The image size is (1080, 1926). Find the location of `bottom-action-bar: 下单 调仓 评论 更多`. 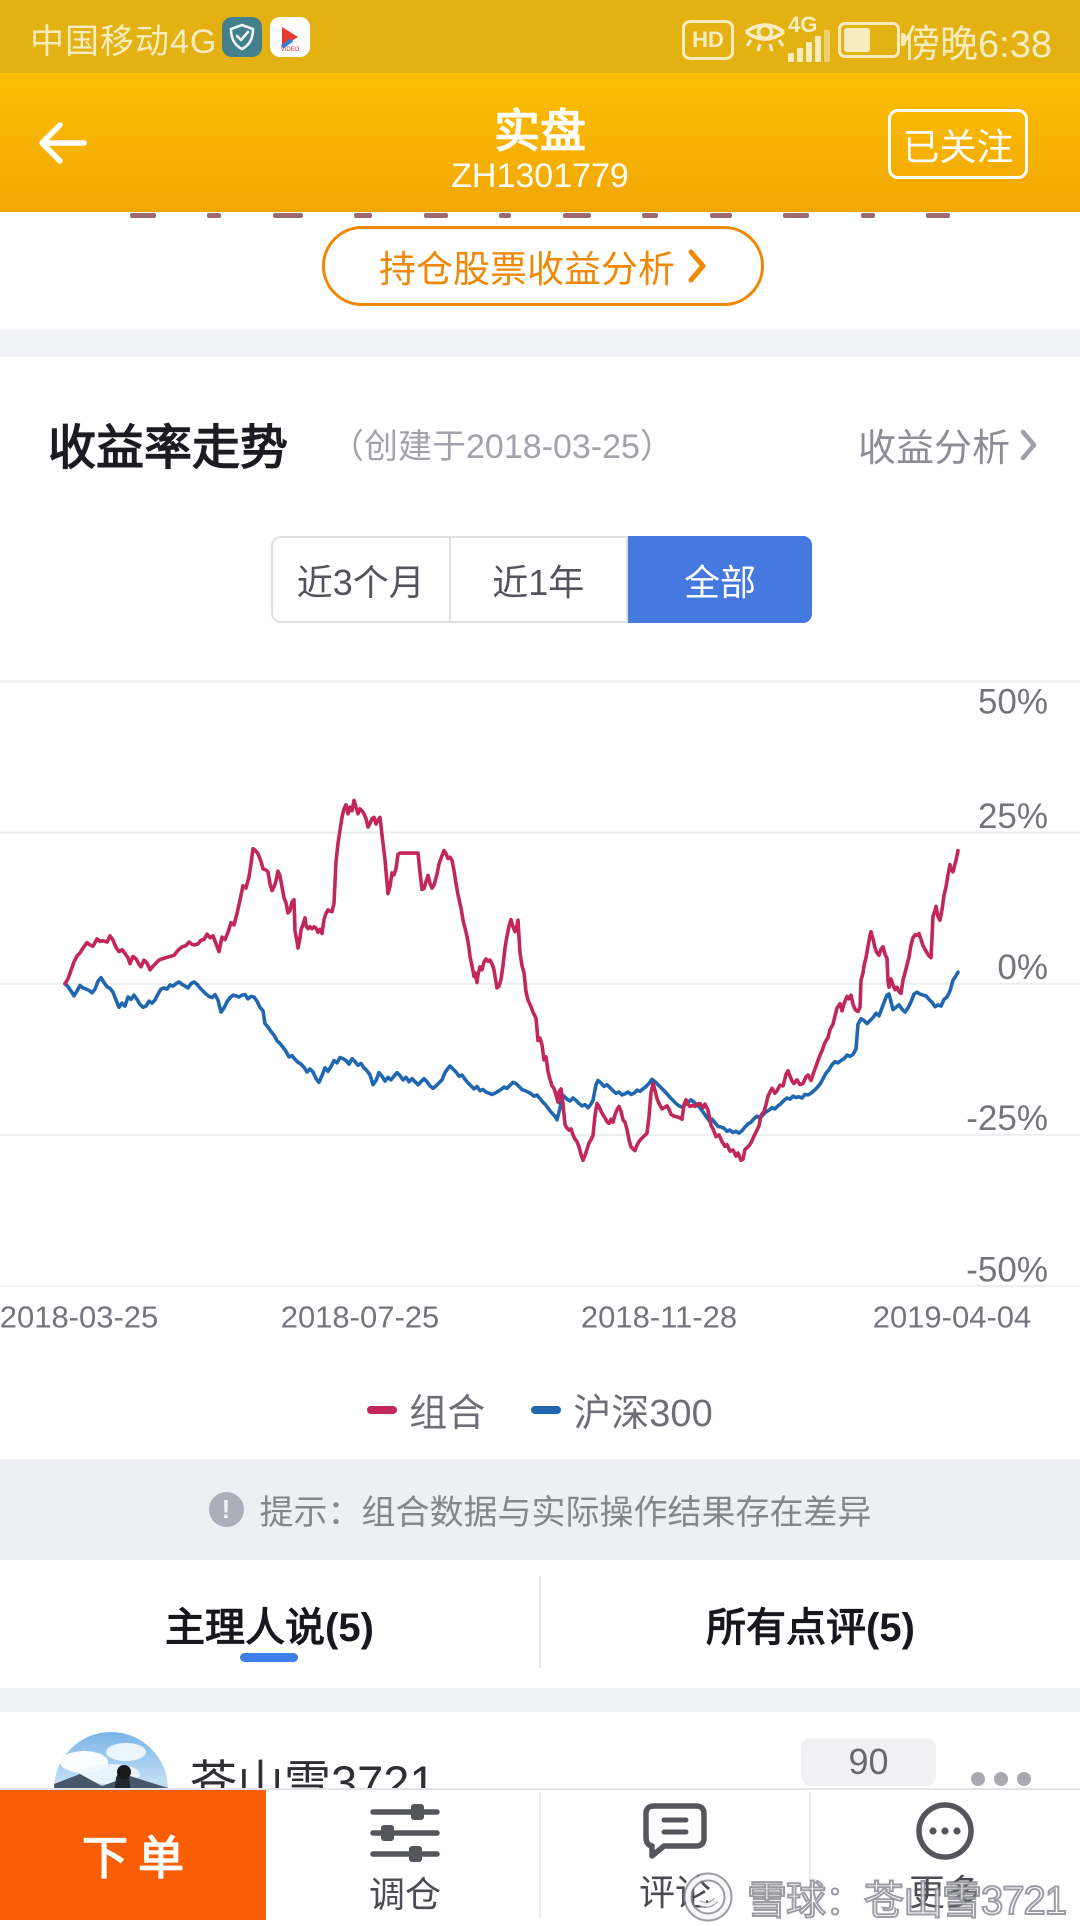

bottom-action-bar: 下单 调仓 评论 更多 is located at coordinates (540, 1854).